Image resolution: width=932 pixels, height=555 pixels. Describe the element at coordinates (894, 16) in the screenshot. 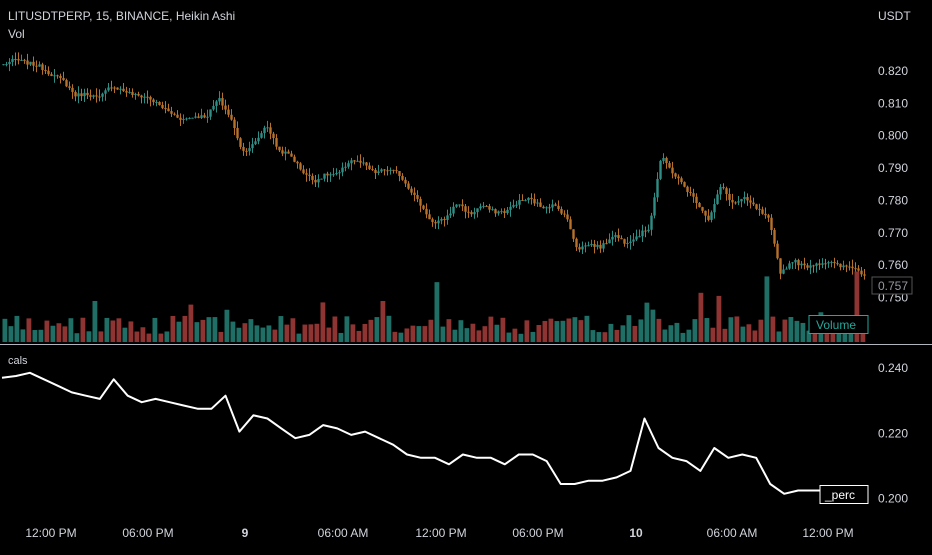

I see `currency-label: USDT` at that location.